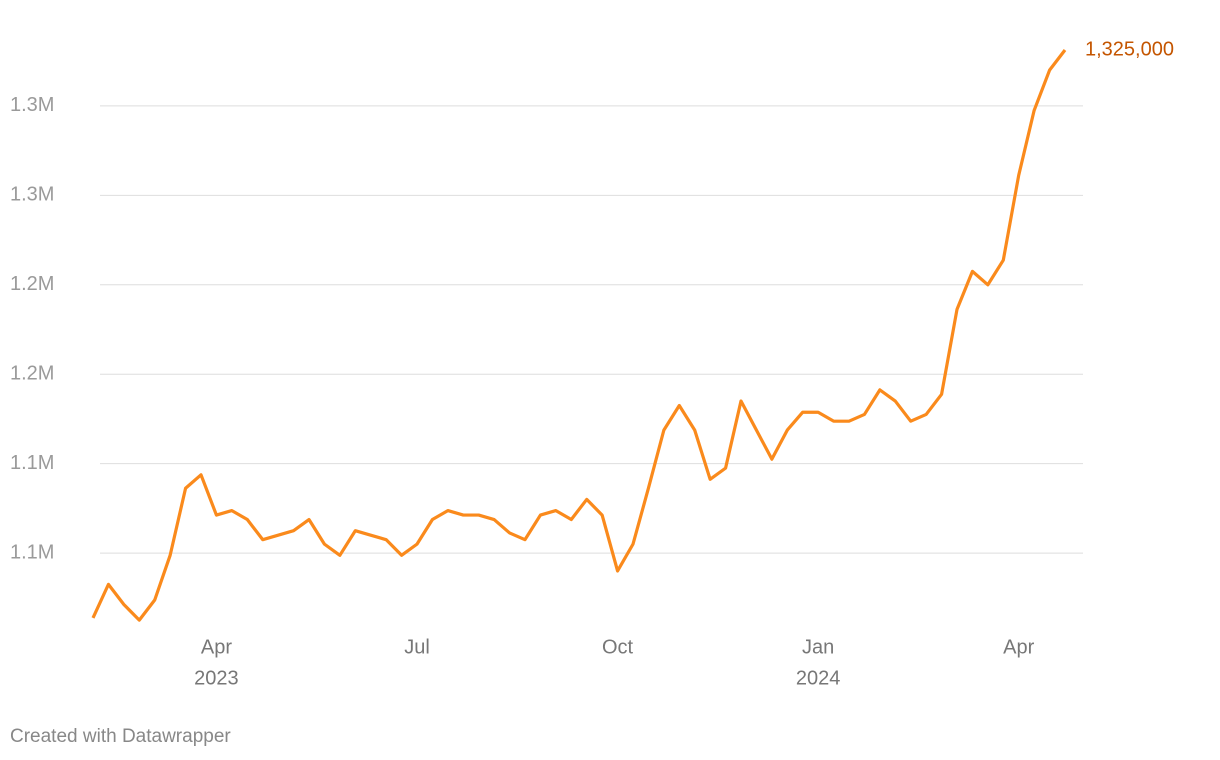  Describe the element at coordinates (216, 678) in the screenshot. I see `x-tick-year: 2023` at that location.